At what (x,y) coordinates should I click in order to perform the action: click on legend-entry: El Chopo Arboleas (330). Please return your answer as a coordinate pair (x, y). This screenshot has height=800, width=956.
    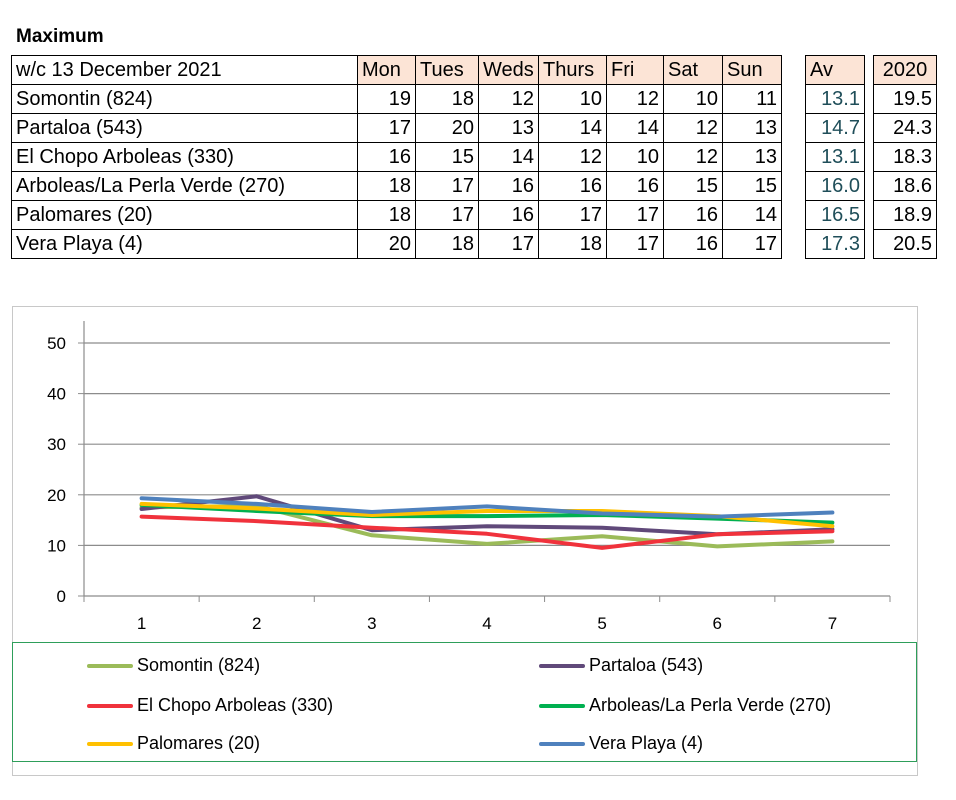
    Looking at the image, I should click on (210, 705).